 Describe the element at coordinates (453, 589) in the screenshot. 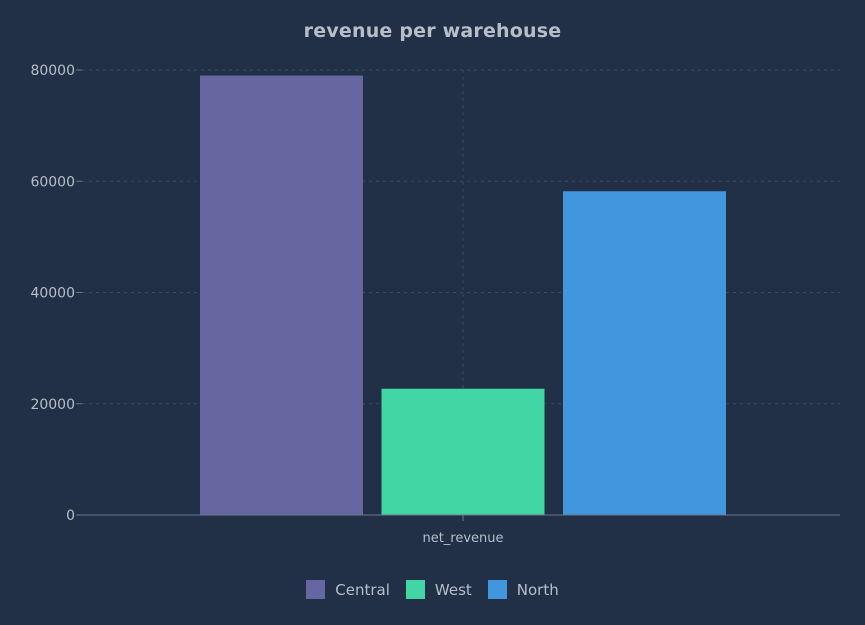

I see `legend-label: West` at that location.